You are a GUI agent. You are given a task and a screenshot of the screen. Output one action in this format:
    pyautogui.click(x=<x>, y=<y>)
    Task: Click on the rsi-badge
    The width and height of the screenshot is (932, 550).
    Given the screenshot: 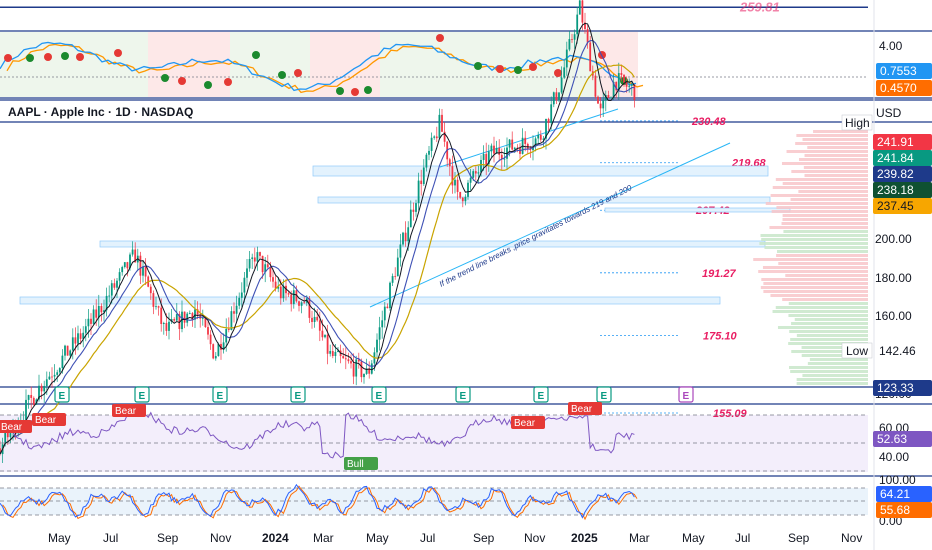 What is the action you would take?
    pyautogui.click(x=902, y=439)
    